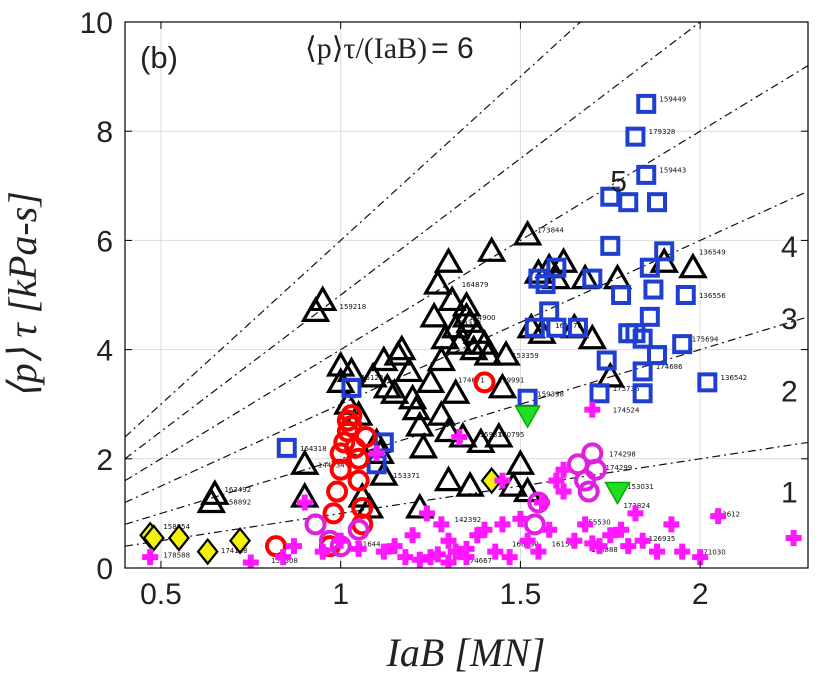  I want to click on shot-number-label: 159443, so click(672, 170).